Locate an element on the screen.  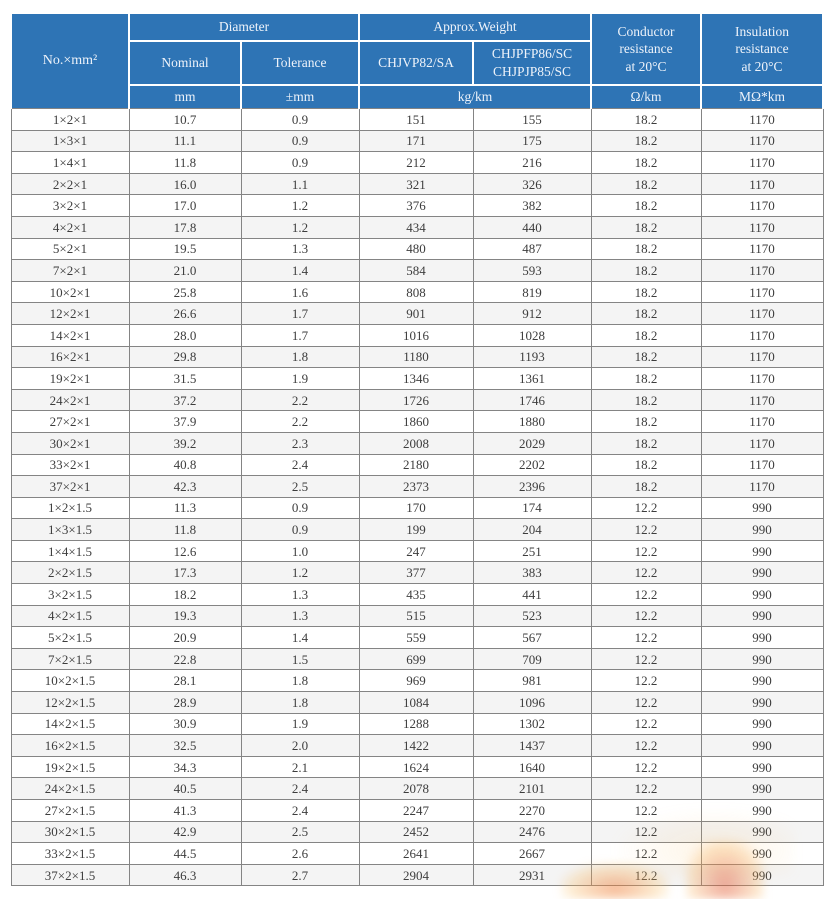
cell-nominal-diameter: 19.5 is located at coordinates (185, 249).